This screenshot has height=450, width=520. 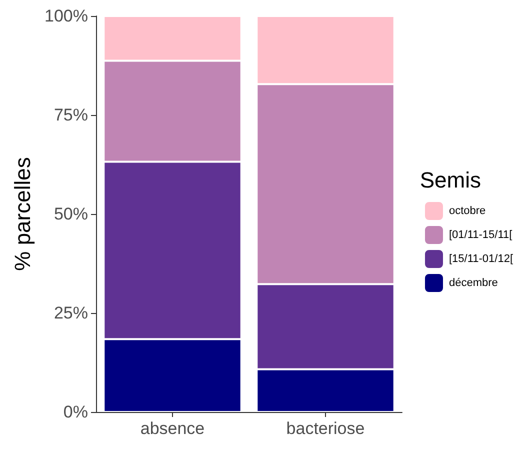 I want to click on y-tick-label: 0%, so click(x=75, y=412).